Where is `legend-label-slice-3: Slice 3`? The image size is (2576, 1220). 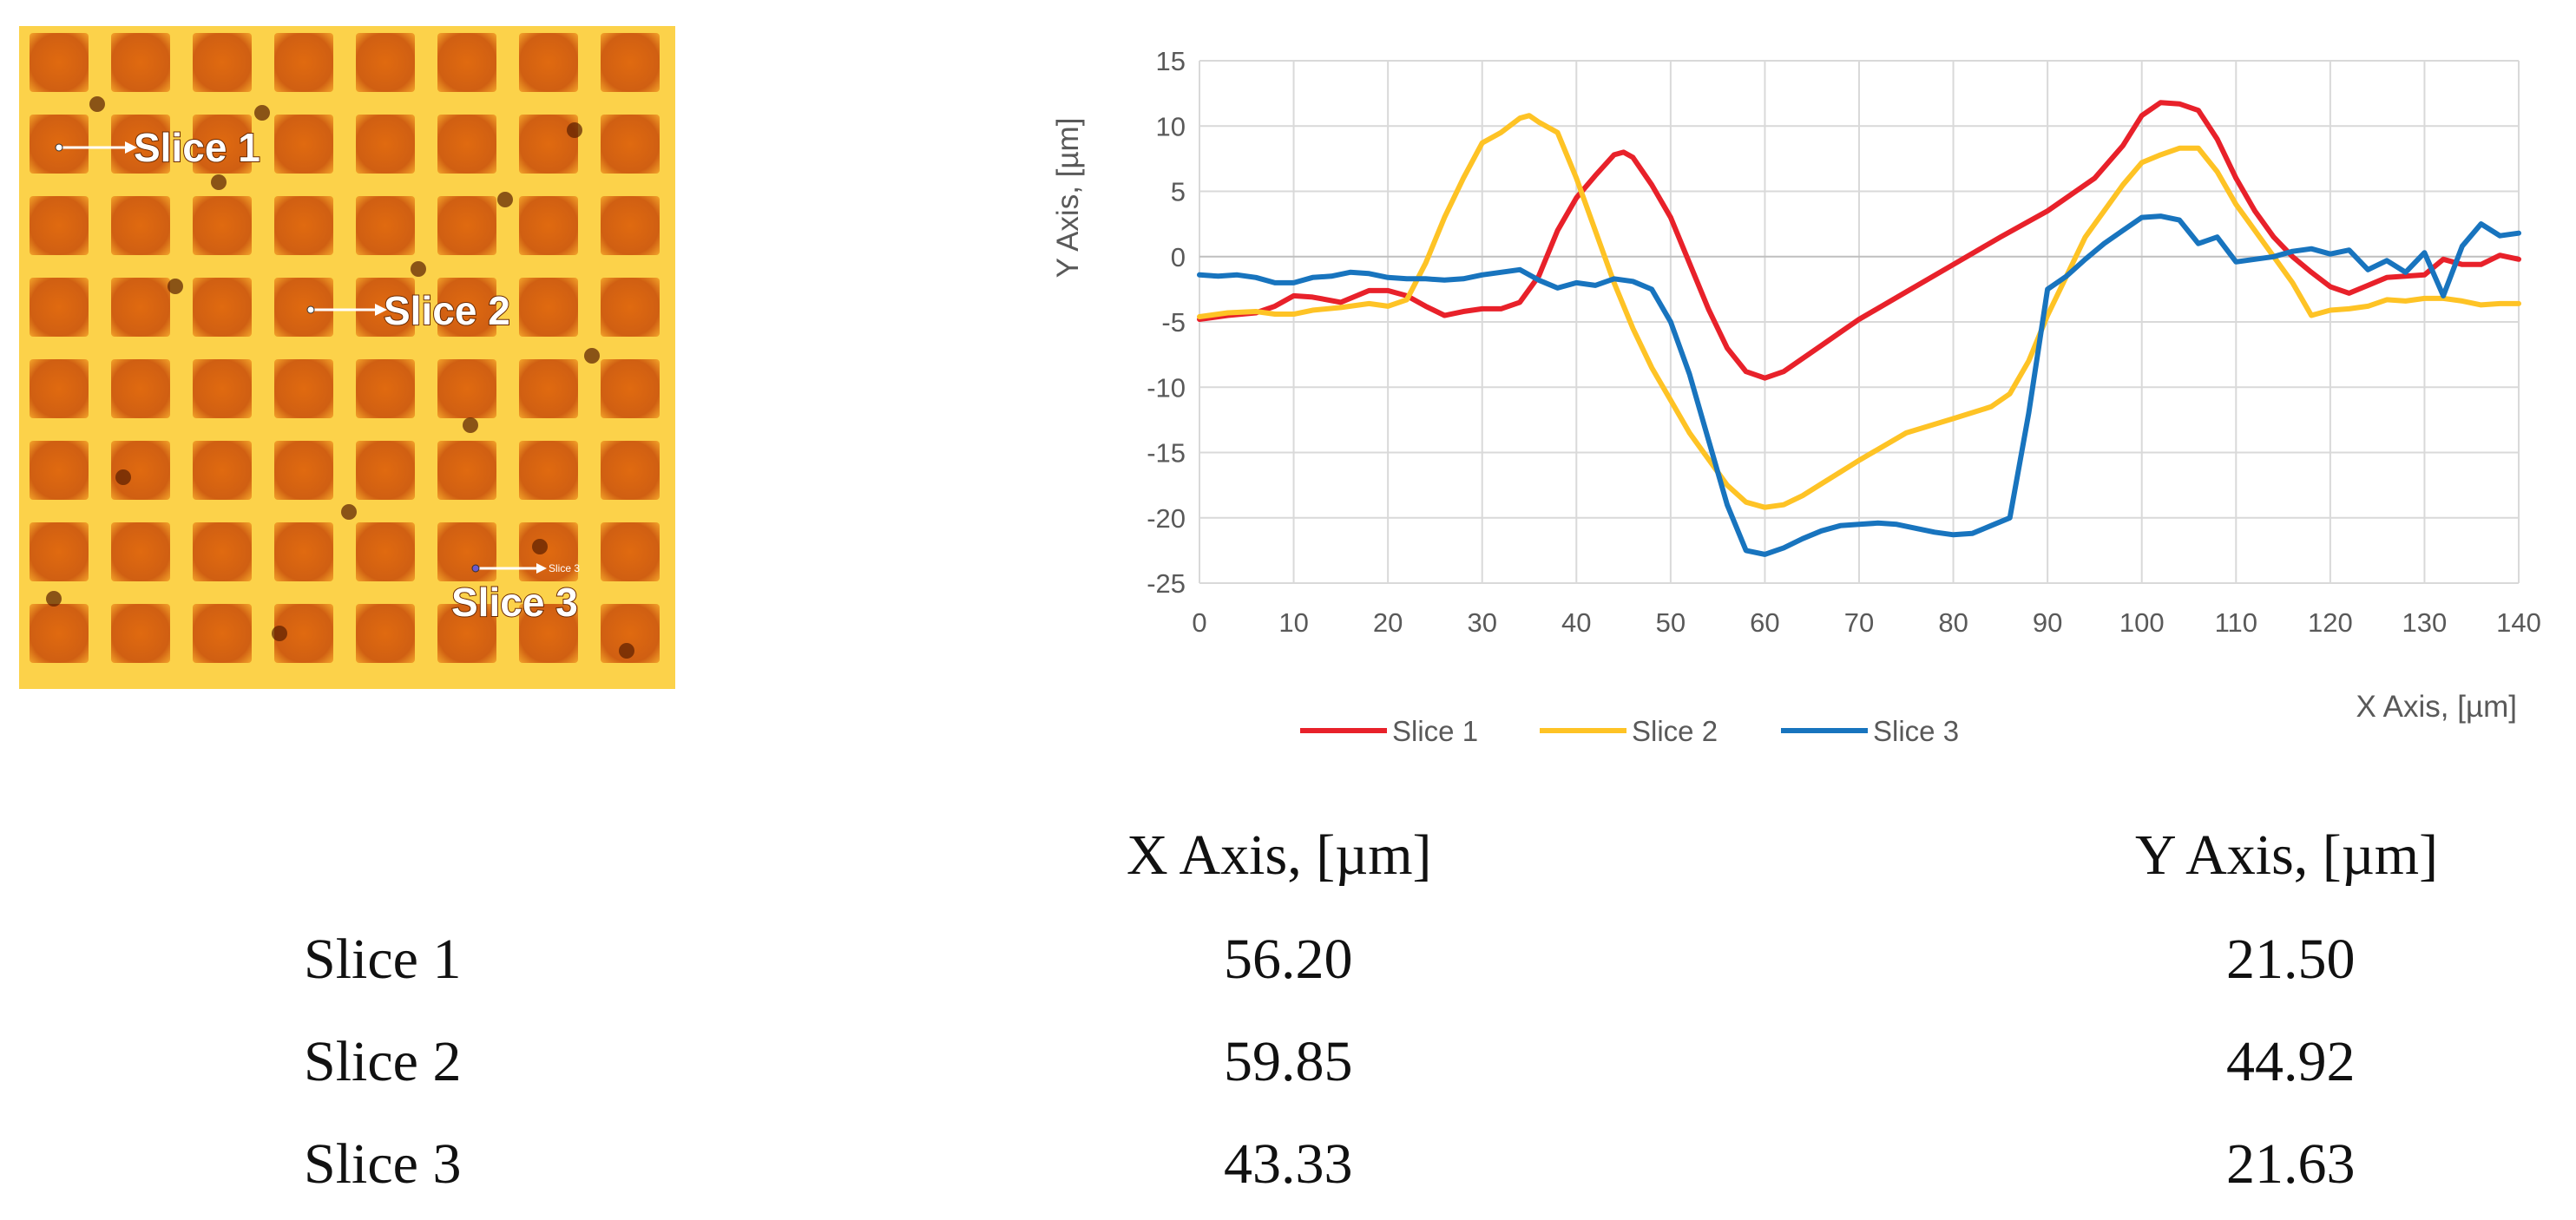 legend-label-slice-3: Slice 3 is located at coordinates (1916, 731).